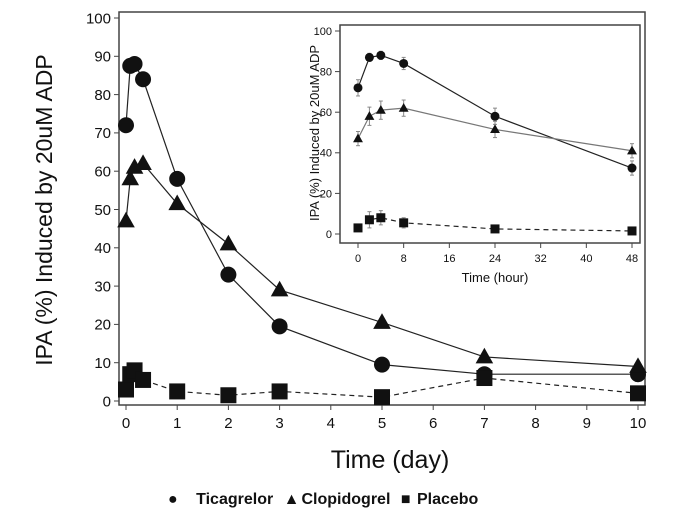 Image resolution: width=685 pixels, height=519 pixels. What do you see at coordinates (541, 259) in the screenshot?
I see `x-tick-label: 32` at bounding box center [541, 259].